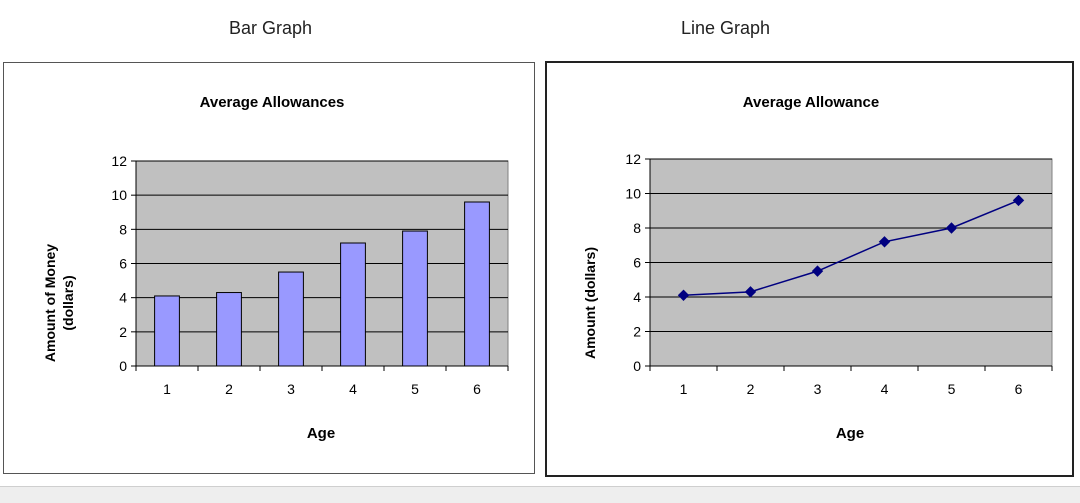 The width and height of the screenshot is (1080, 503). What do you see at coordinates (229, 389) in the screenshot?
I see `bar-chart-xtick-label: 2` at bounding box center [229, 389].